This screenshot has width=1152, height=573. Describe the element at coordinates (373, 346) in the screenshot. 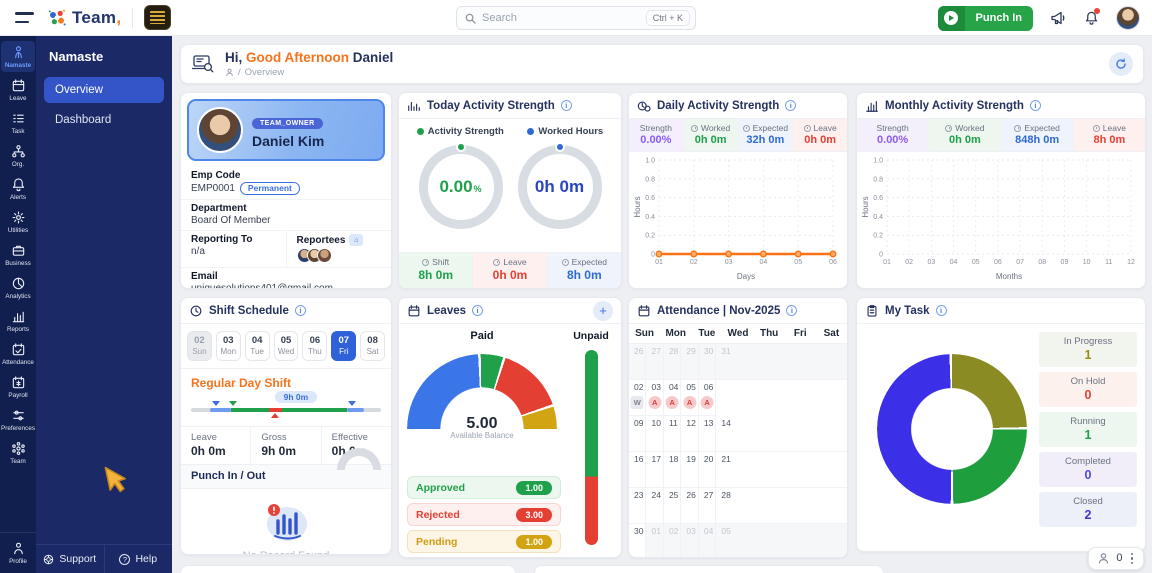

I see `day-chip-sat: 08 Sat` at that location.